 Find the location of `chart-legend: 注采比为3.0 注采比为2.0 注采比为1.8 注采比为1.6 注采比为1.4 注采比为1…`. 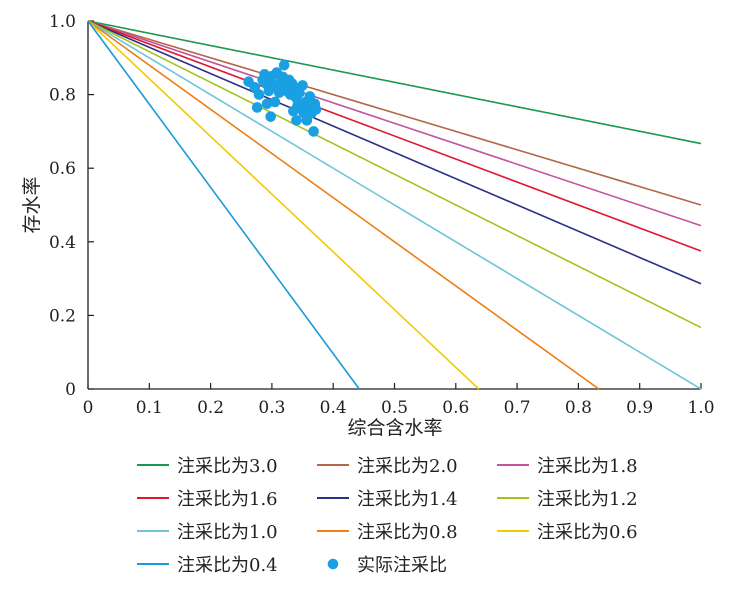

chart-legend: 注采比为3.0 注采比为2.0 注采比为1.8 注采比为1.6 注采比为1.4 注采比为1… is located at coordinates (387, 516).